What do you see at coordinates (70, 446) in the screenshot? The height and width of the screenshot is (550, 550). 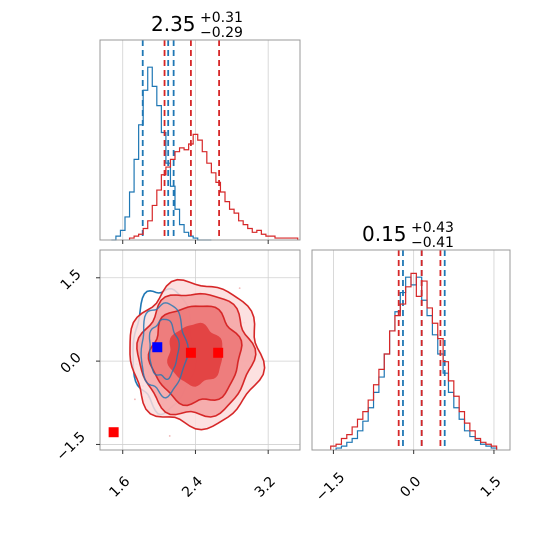 I see `y-tick-label: −1.5` at bounding box center [70, 446].